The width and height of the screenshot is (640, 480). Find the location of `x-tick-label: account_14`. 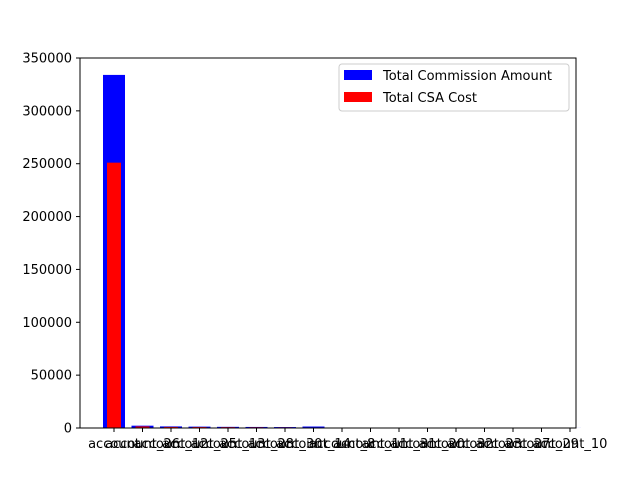

x-tick-label: account_14 is located at coordinates (313, 444).